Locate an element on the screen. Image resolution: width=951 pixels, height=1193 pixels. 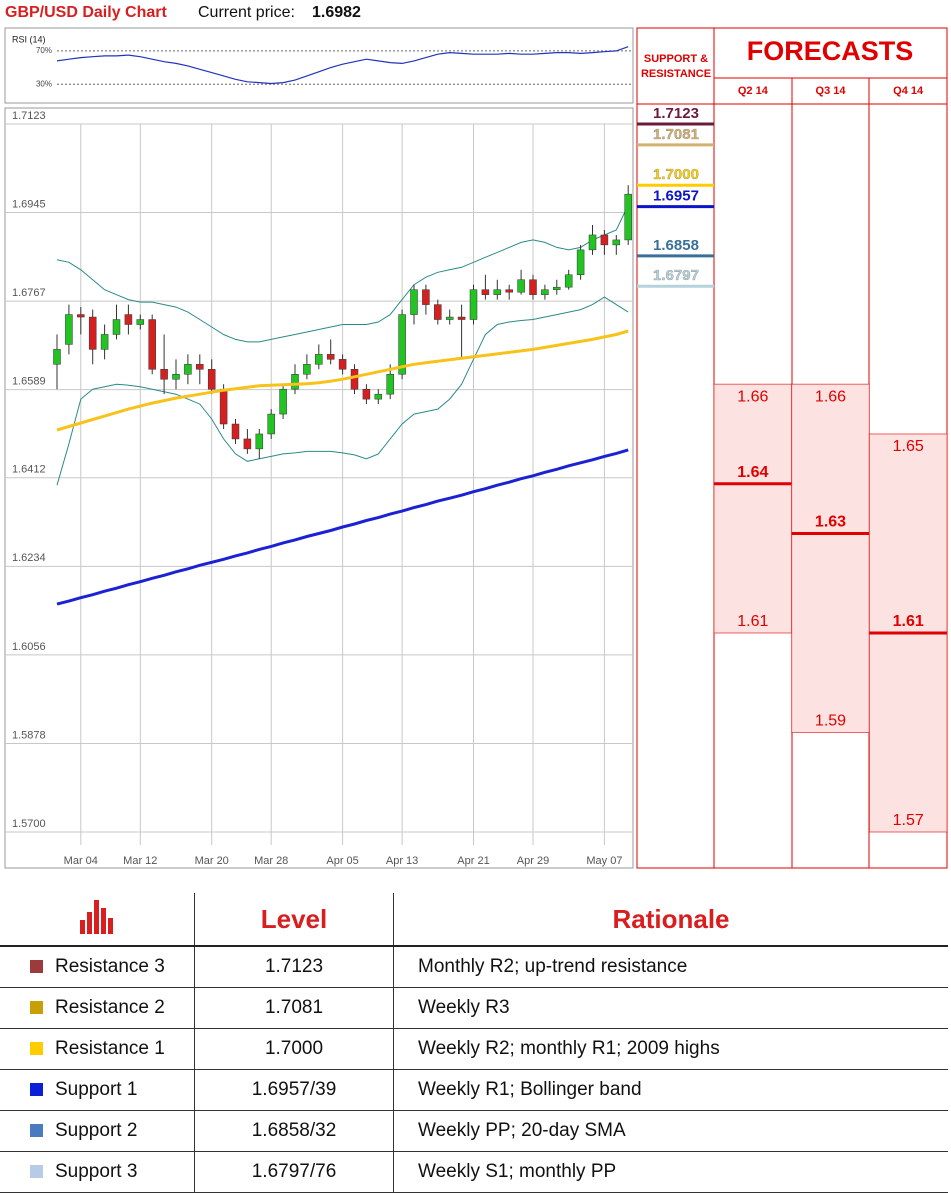
y-tick-label: 1.6589 is located at coordinates (29, 382).